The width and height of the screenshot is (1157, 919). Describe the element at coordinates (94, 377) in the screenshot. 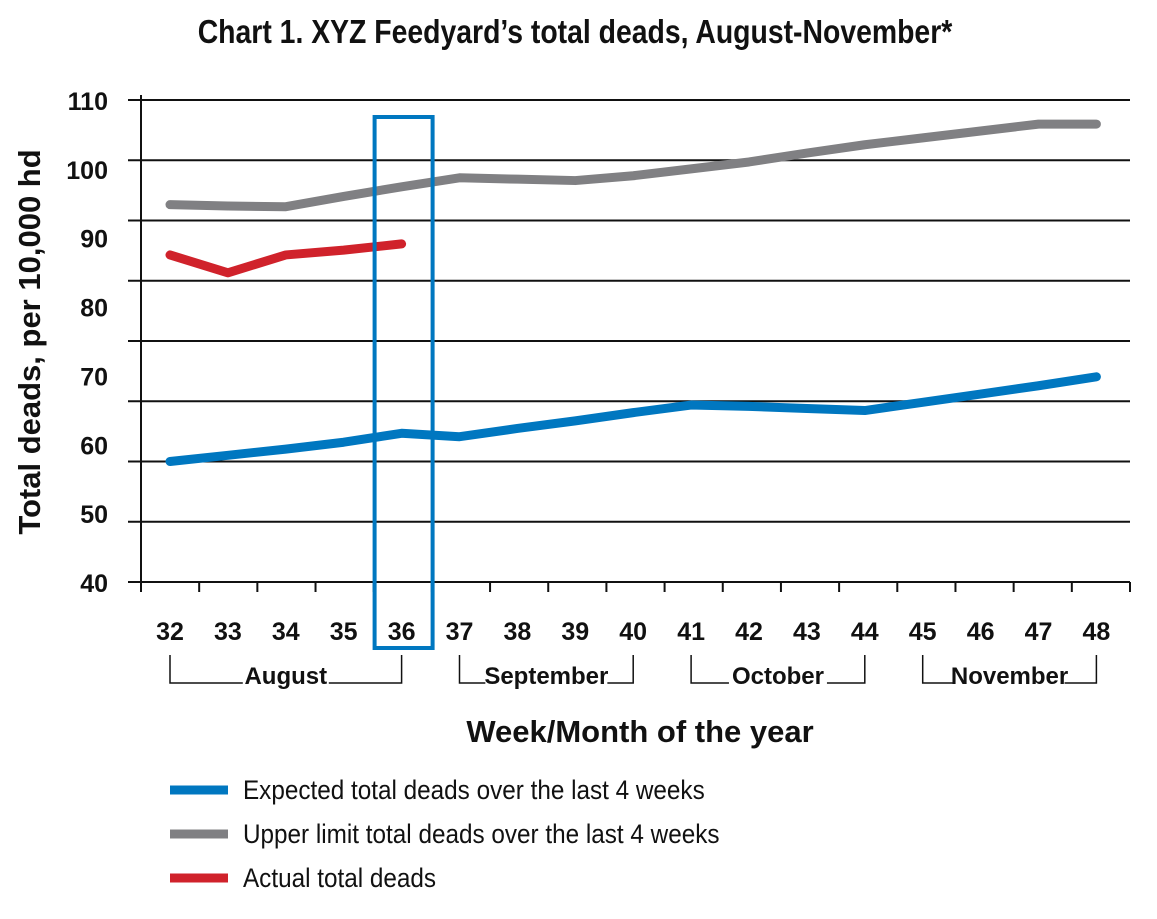

I see `y-tick-label: 70` at that location.